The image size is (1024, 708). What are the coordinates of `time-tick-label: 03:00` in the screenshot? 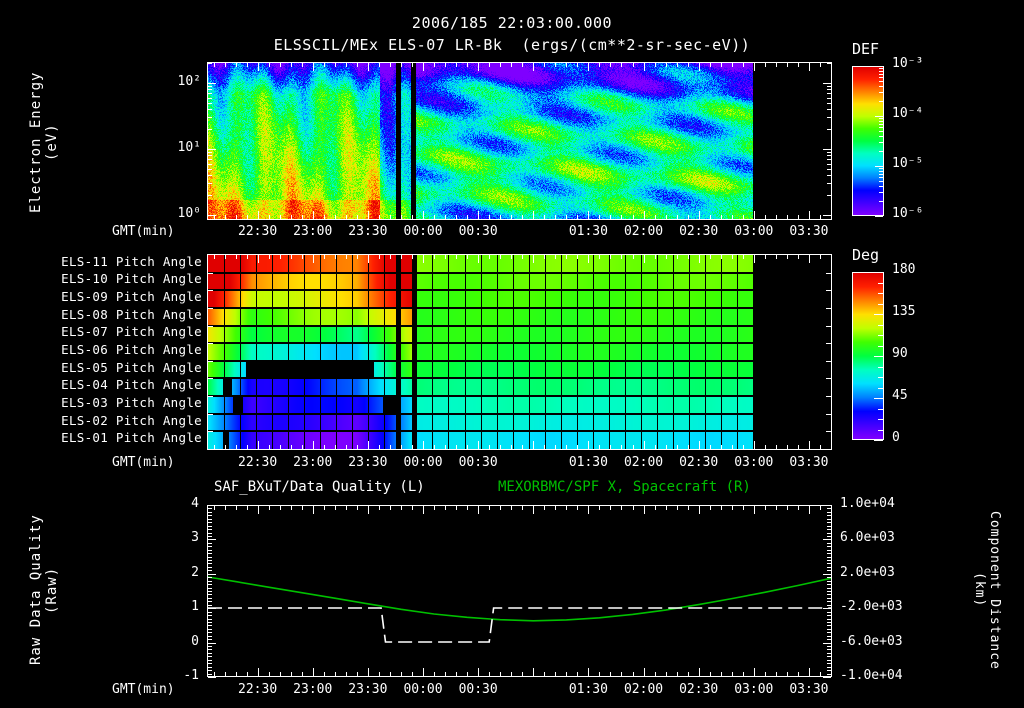 It's located at (754, 689).